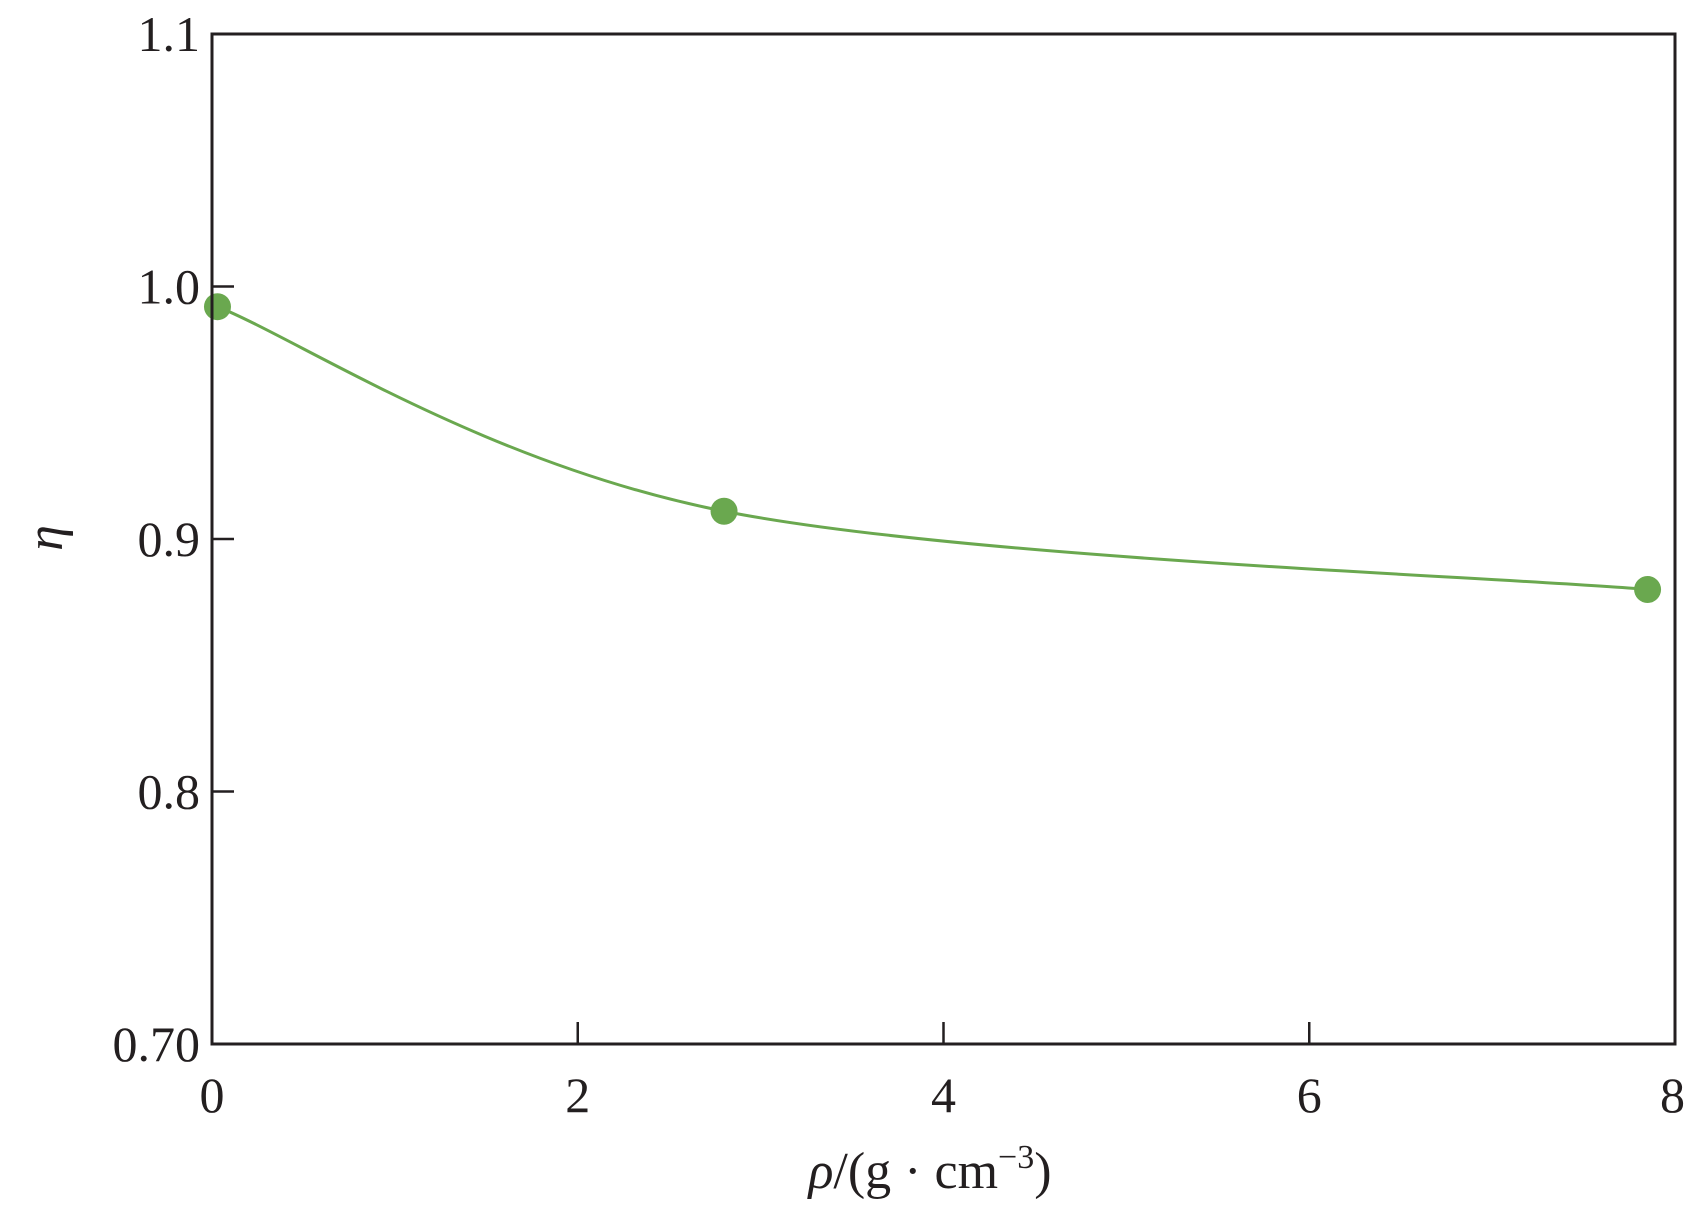 This screenshot has width=1686, height=1205. I want to click on y-tick-label: 1.0, so click(169, 287).